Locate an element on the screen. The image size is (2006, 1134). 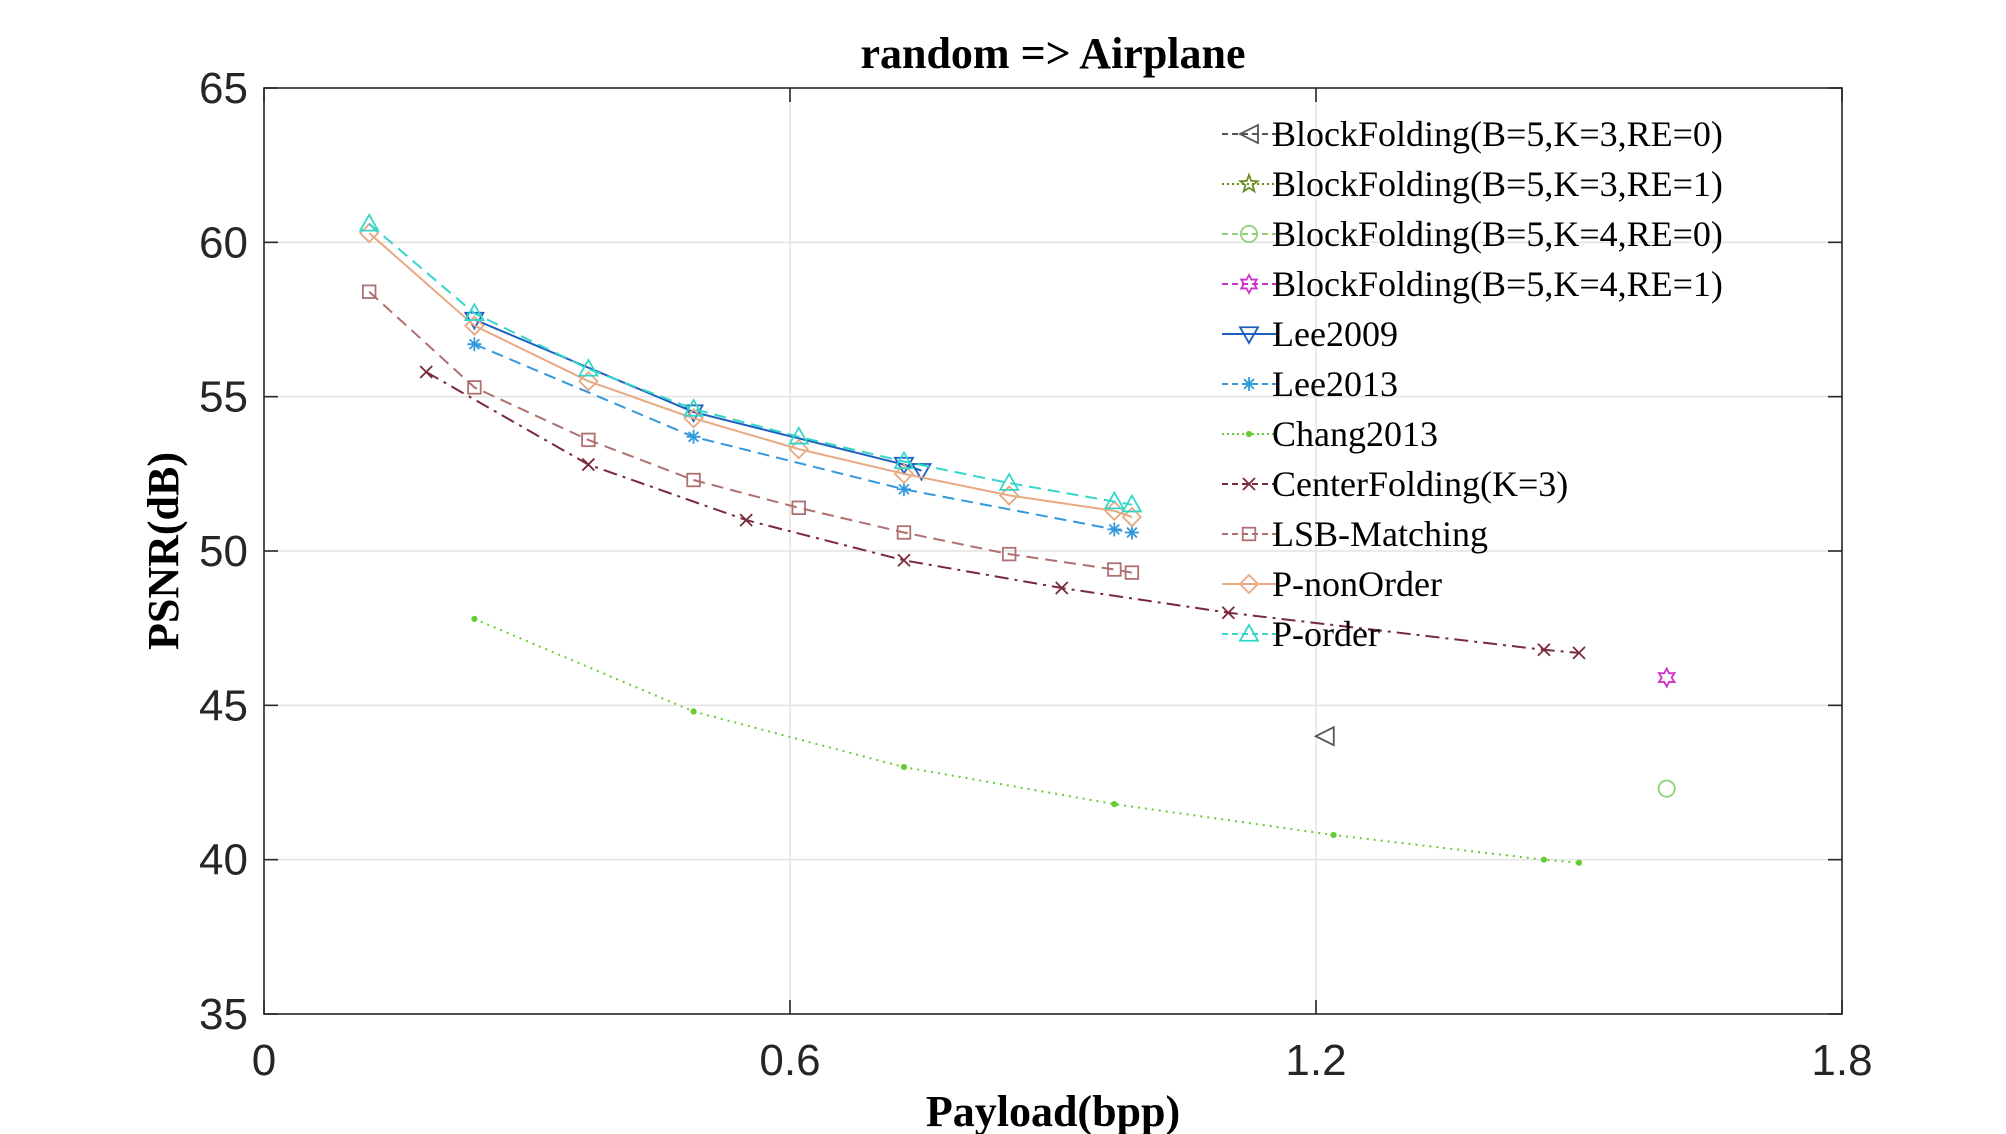
legend-item: Chang2013 is located at coordinates (1330, 434).